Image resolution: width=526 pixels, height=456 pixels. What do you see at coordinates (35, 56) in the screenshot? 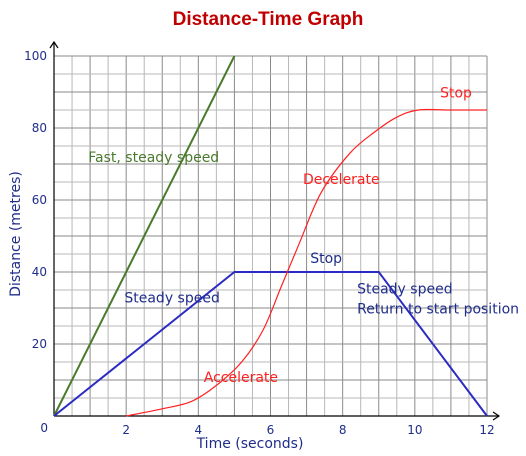
I see `y-tick-label: 100` at bounding box center [35, 56].